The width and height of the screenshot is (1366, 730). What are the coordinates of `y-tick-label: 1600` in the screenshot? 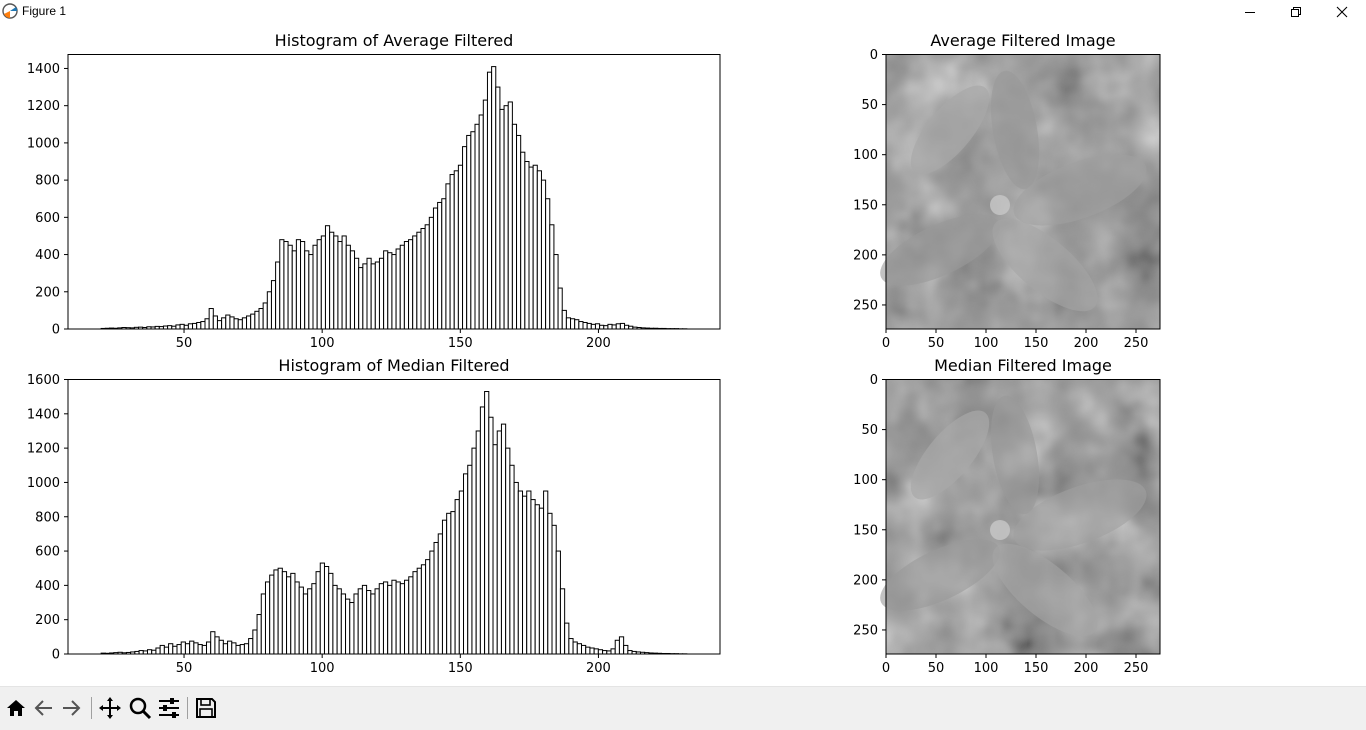 It's located at (43, 380).